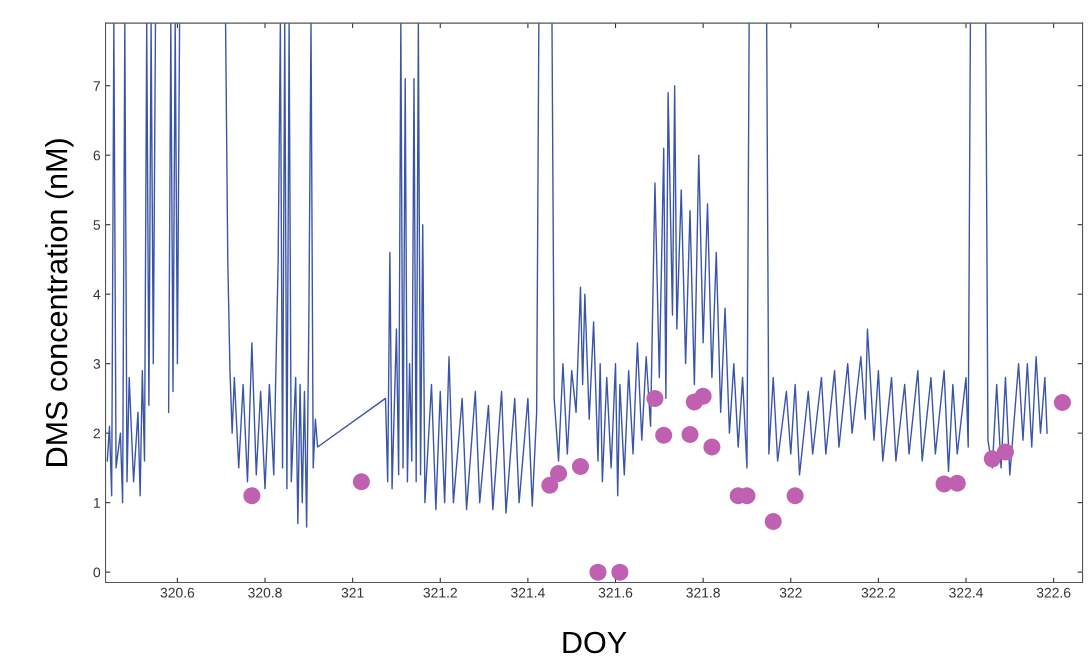 The height and width of the screenshot is (662, 1088). Describe the element at coordinates (97, 155) in the screenshot. I see `y-tick-label: 6` at that location.